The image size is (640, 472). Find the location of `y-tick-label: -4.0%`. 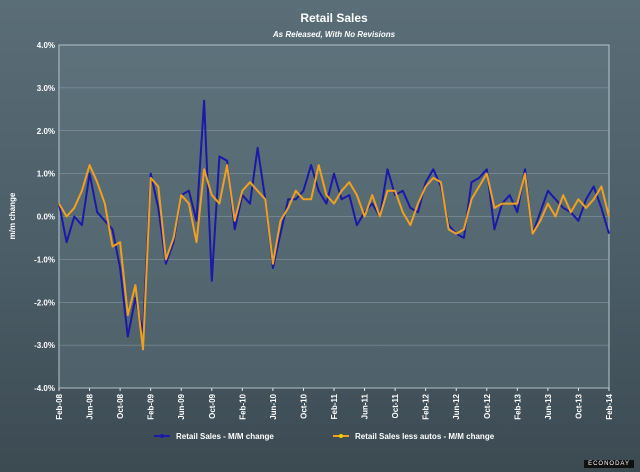

y-tick-label: -4.0% is located at coordinates (44, 388).